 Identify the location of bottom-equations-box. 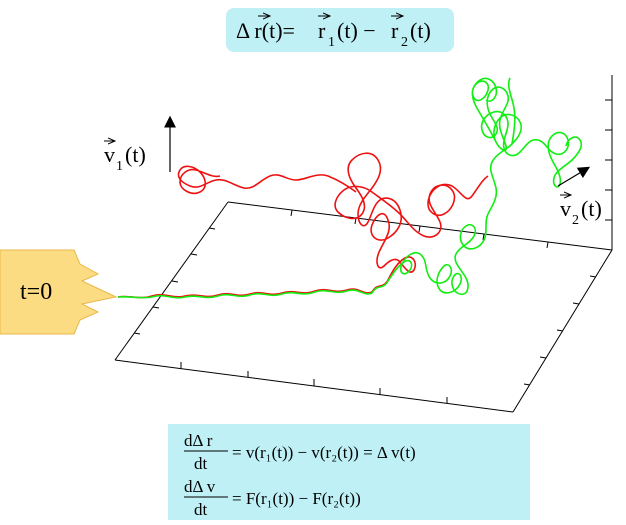
(349, 472).